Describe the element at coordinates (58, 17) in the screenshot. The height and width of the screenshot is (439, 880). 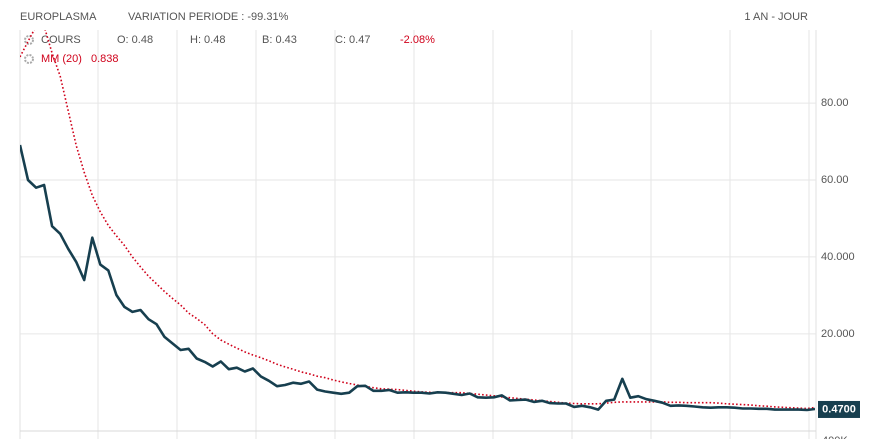
I see `instrument-name: EUROPLASMA` at that location.